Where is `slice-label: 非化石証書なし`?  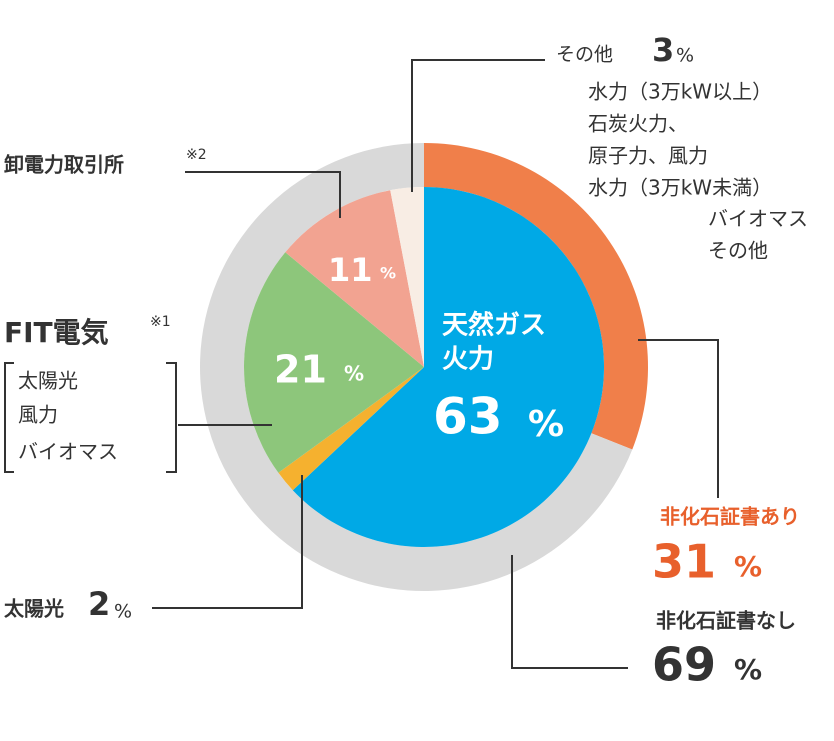
slice-label: 非化石証書なし is located at coordinates (726, 621).